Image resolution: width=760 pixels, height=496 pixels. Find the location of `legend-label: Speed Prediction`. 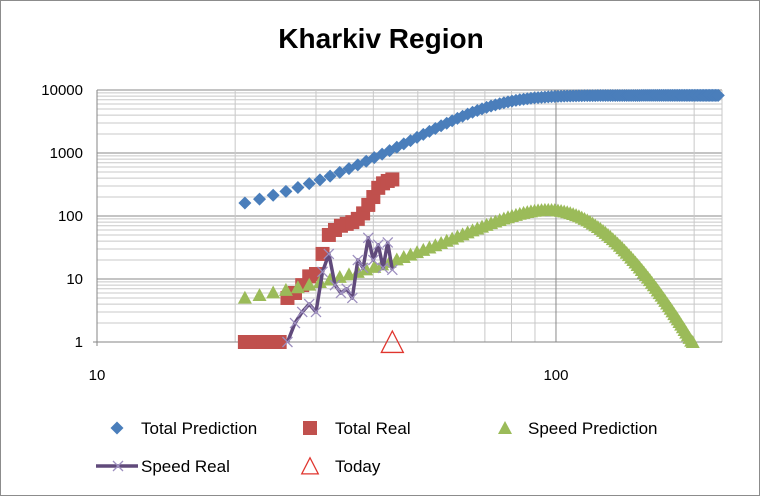

legend-label: Speed Prediction is located at coordinates (592, 428).